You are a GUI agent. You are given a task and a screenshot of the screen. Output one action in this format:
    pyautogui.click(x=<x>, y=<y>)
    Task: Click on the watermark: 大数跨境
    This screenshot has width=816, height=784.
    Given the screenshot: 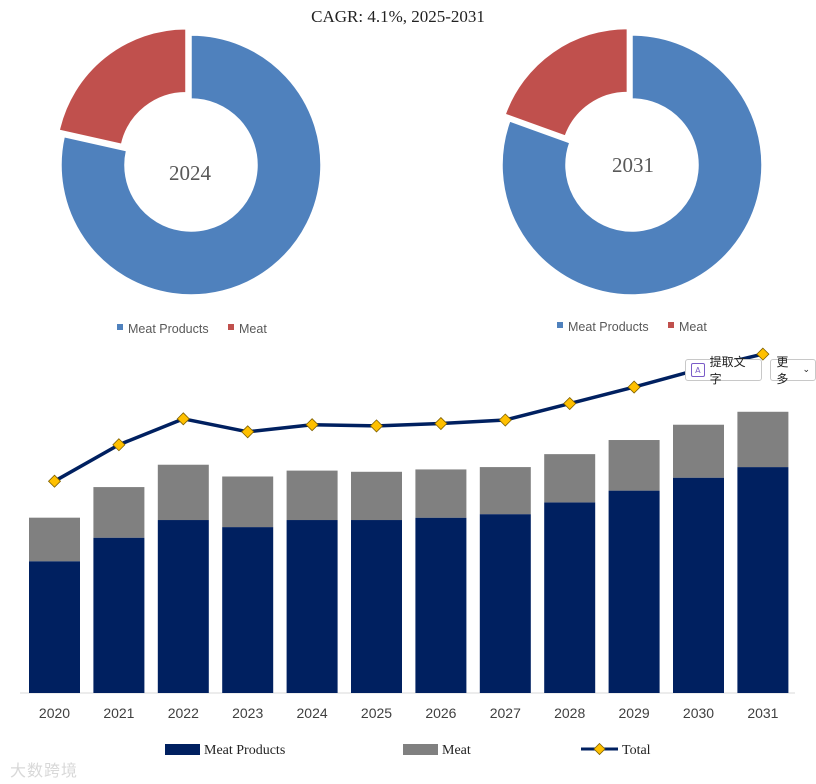 What is the action you would take?
    pyautogui.click(x=44, y=770)
    